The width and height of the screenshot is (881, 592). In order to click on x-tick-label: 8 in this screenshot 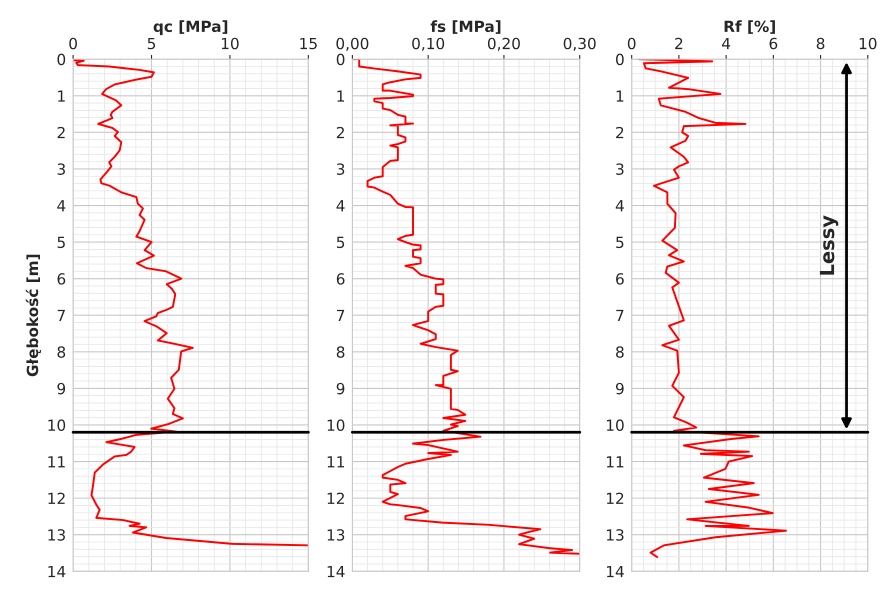, I will do `click(820, 44)`.